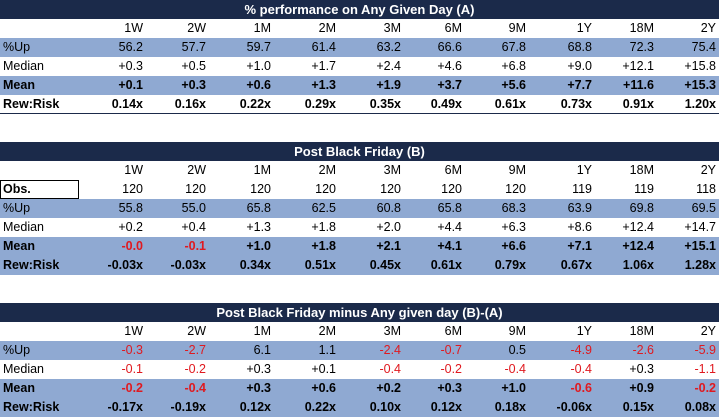 The image size is (719, 418). I want to click on table-cell: +9.0, so click(579, 66).